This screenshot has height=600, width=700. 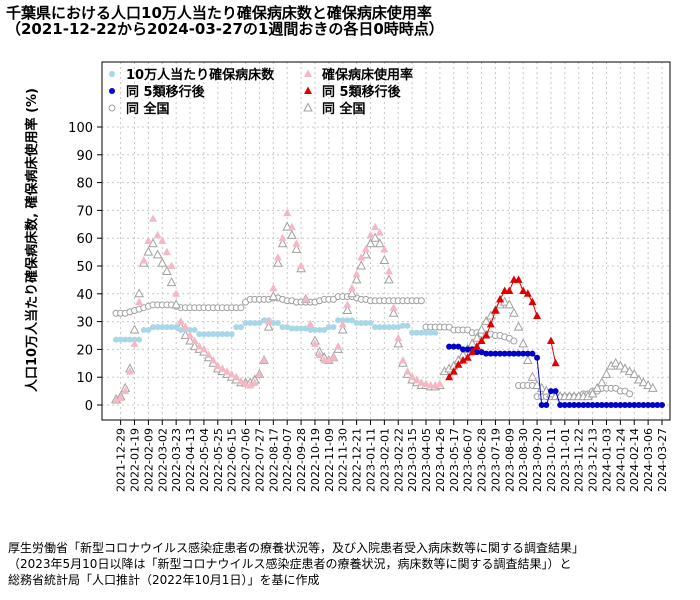 I want to click on legend-label: 10万人当たり確保病床数, so click(x=200, y=75).